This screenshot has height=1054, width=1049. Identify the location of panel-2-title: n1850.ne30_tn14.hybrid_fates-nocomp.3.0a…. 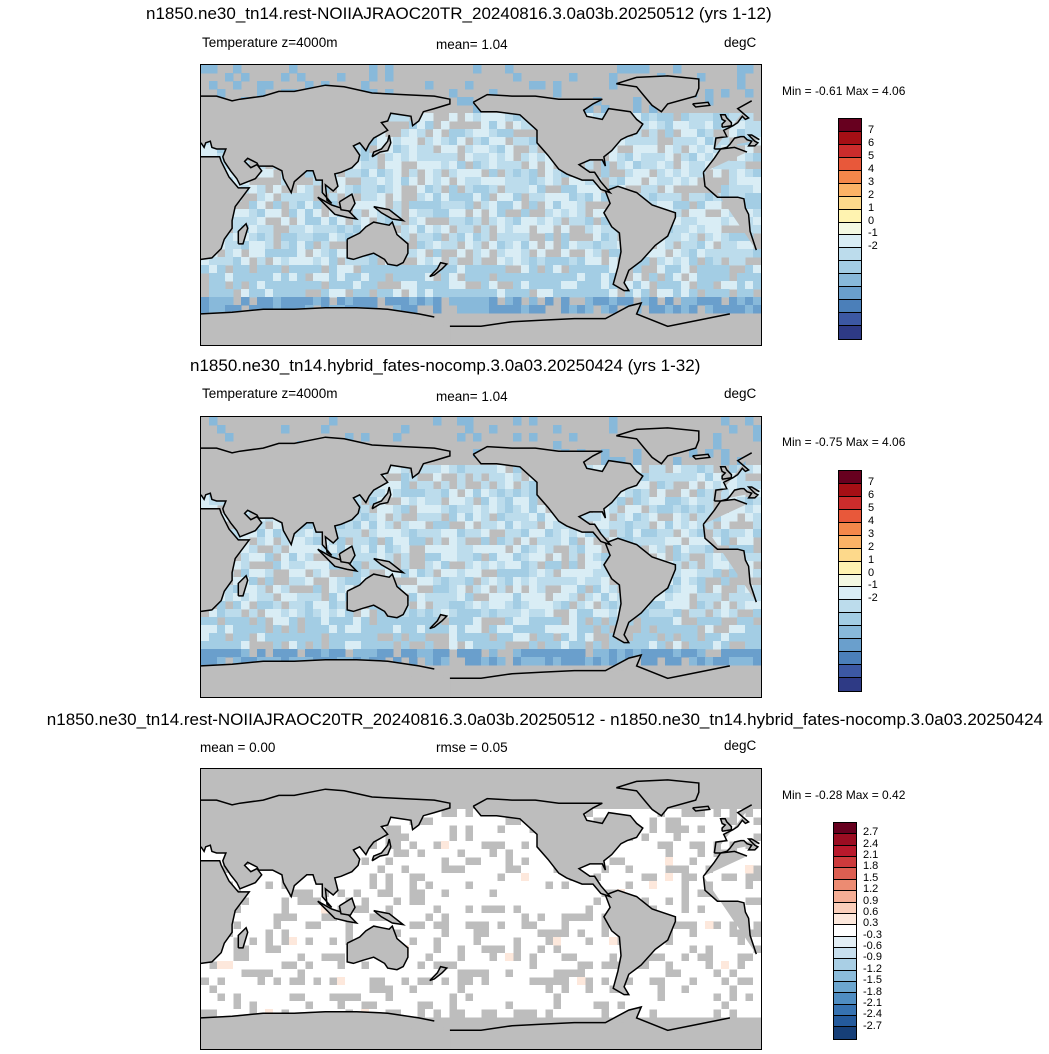
(445, 365).